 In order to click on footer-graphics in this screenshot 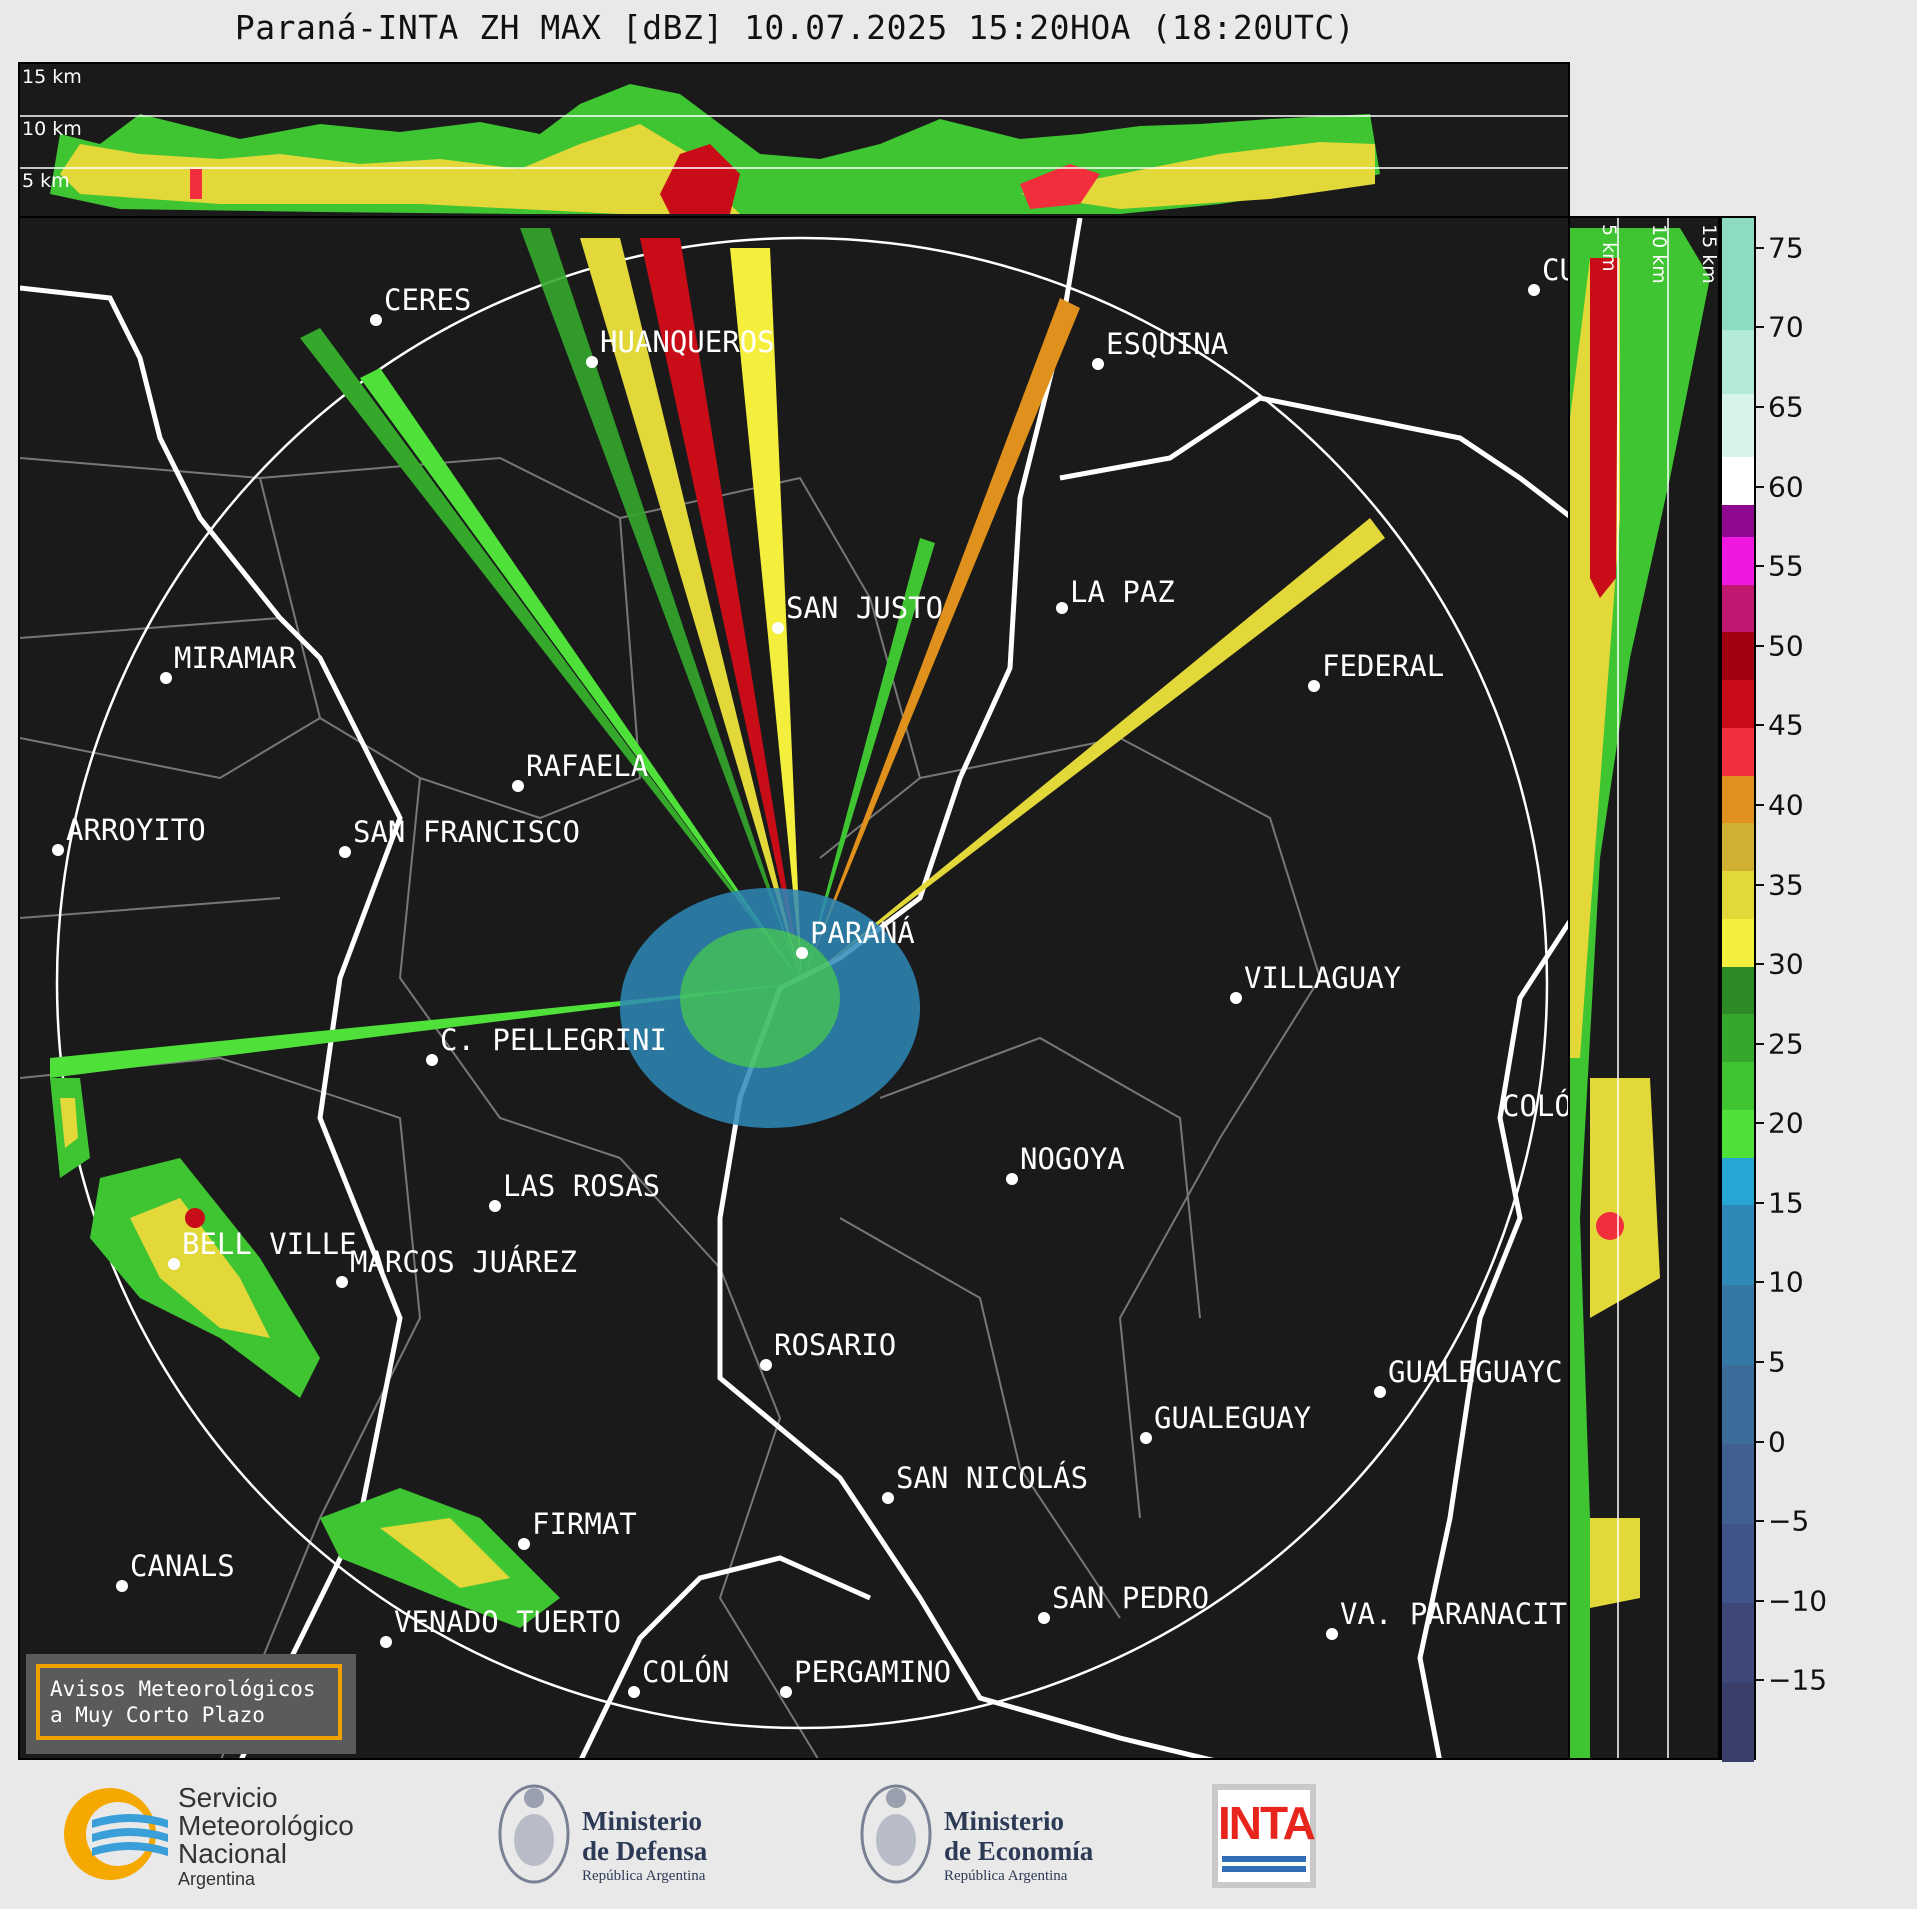, I will do `click(690, 1836)`.